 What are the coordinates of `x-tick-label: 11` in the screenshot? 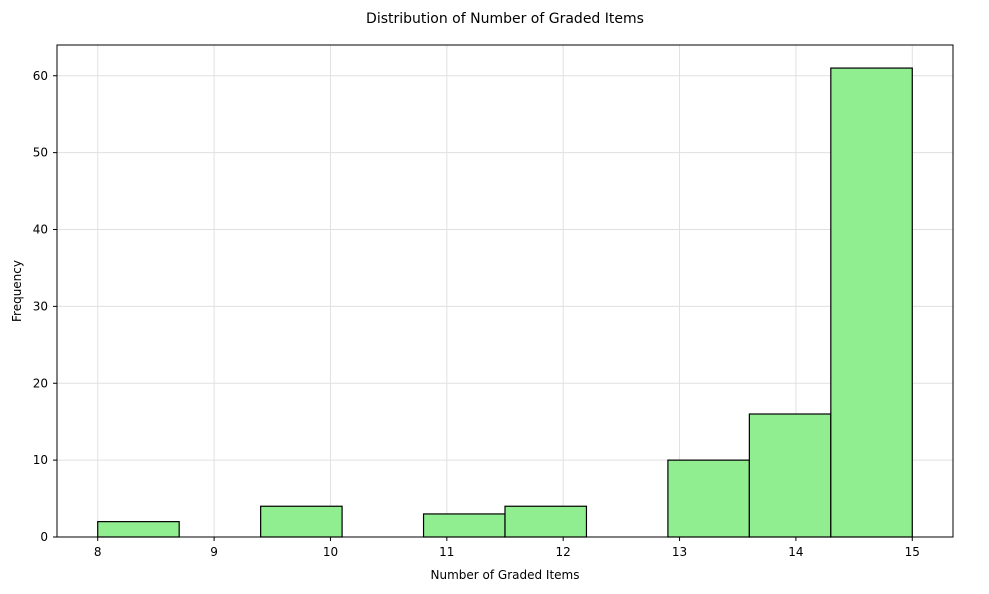 It's located at (446, 552).